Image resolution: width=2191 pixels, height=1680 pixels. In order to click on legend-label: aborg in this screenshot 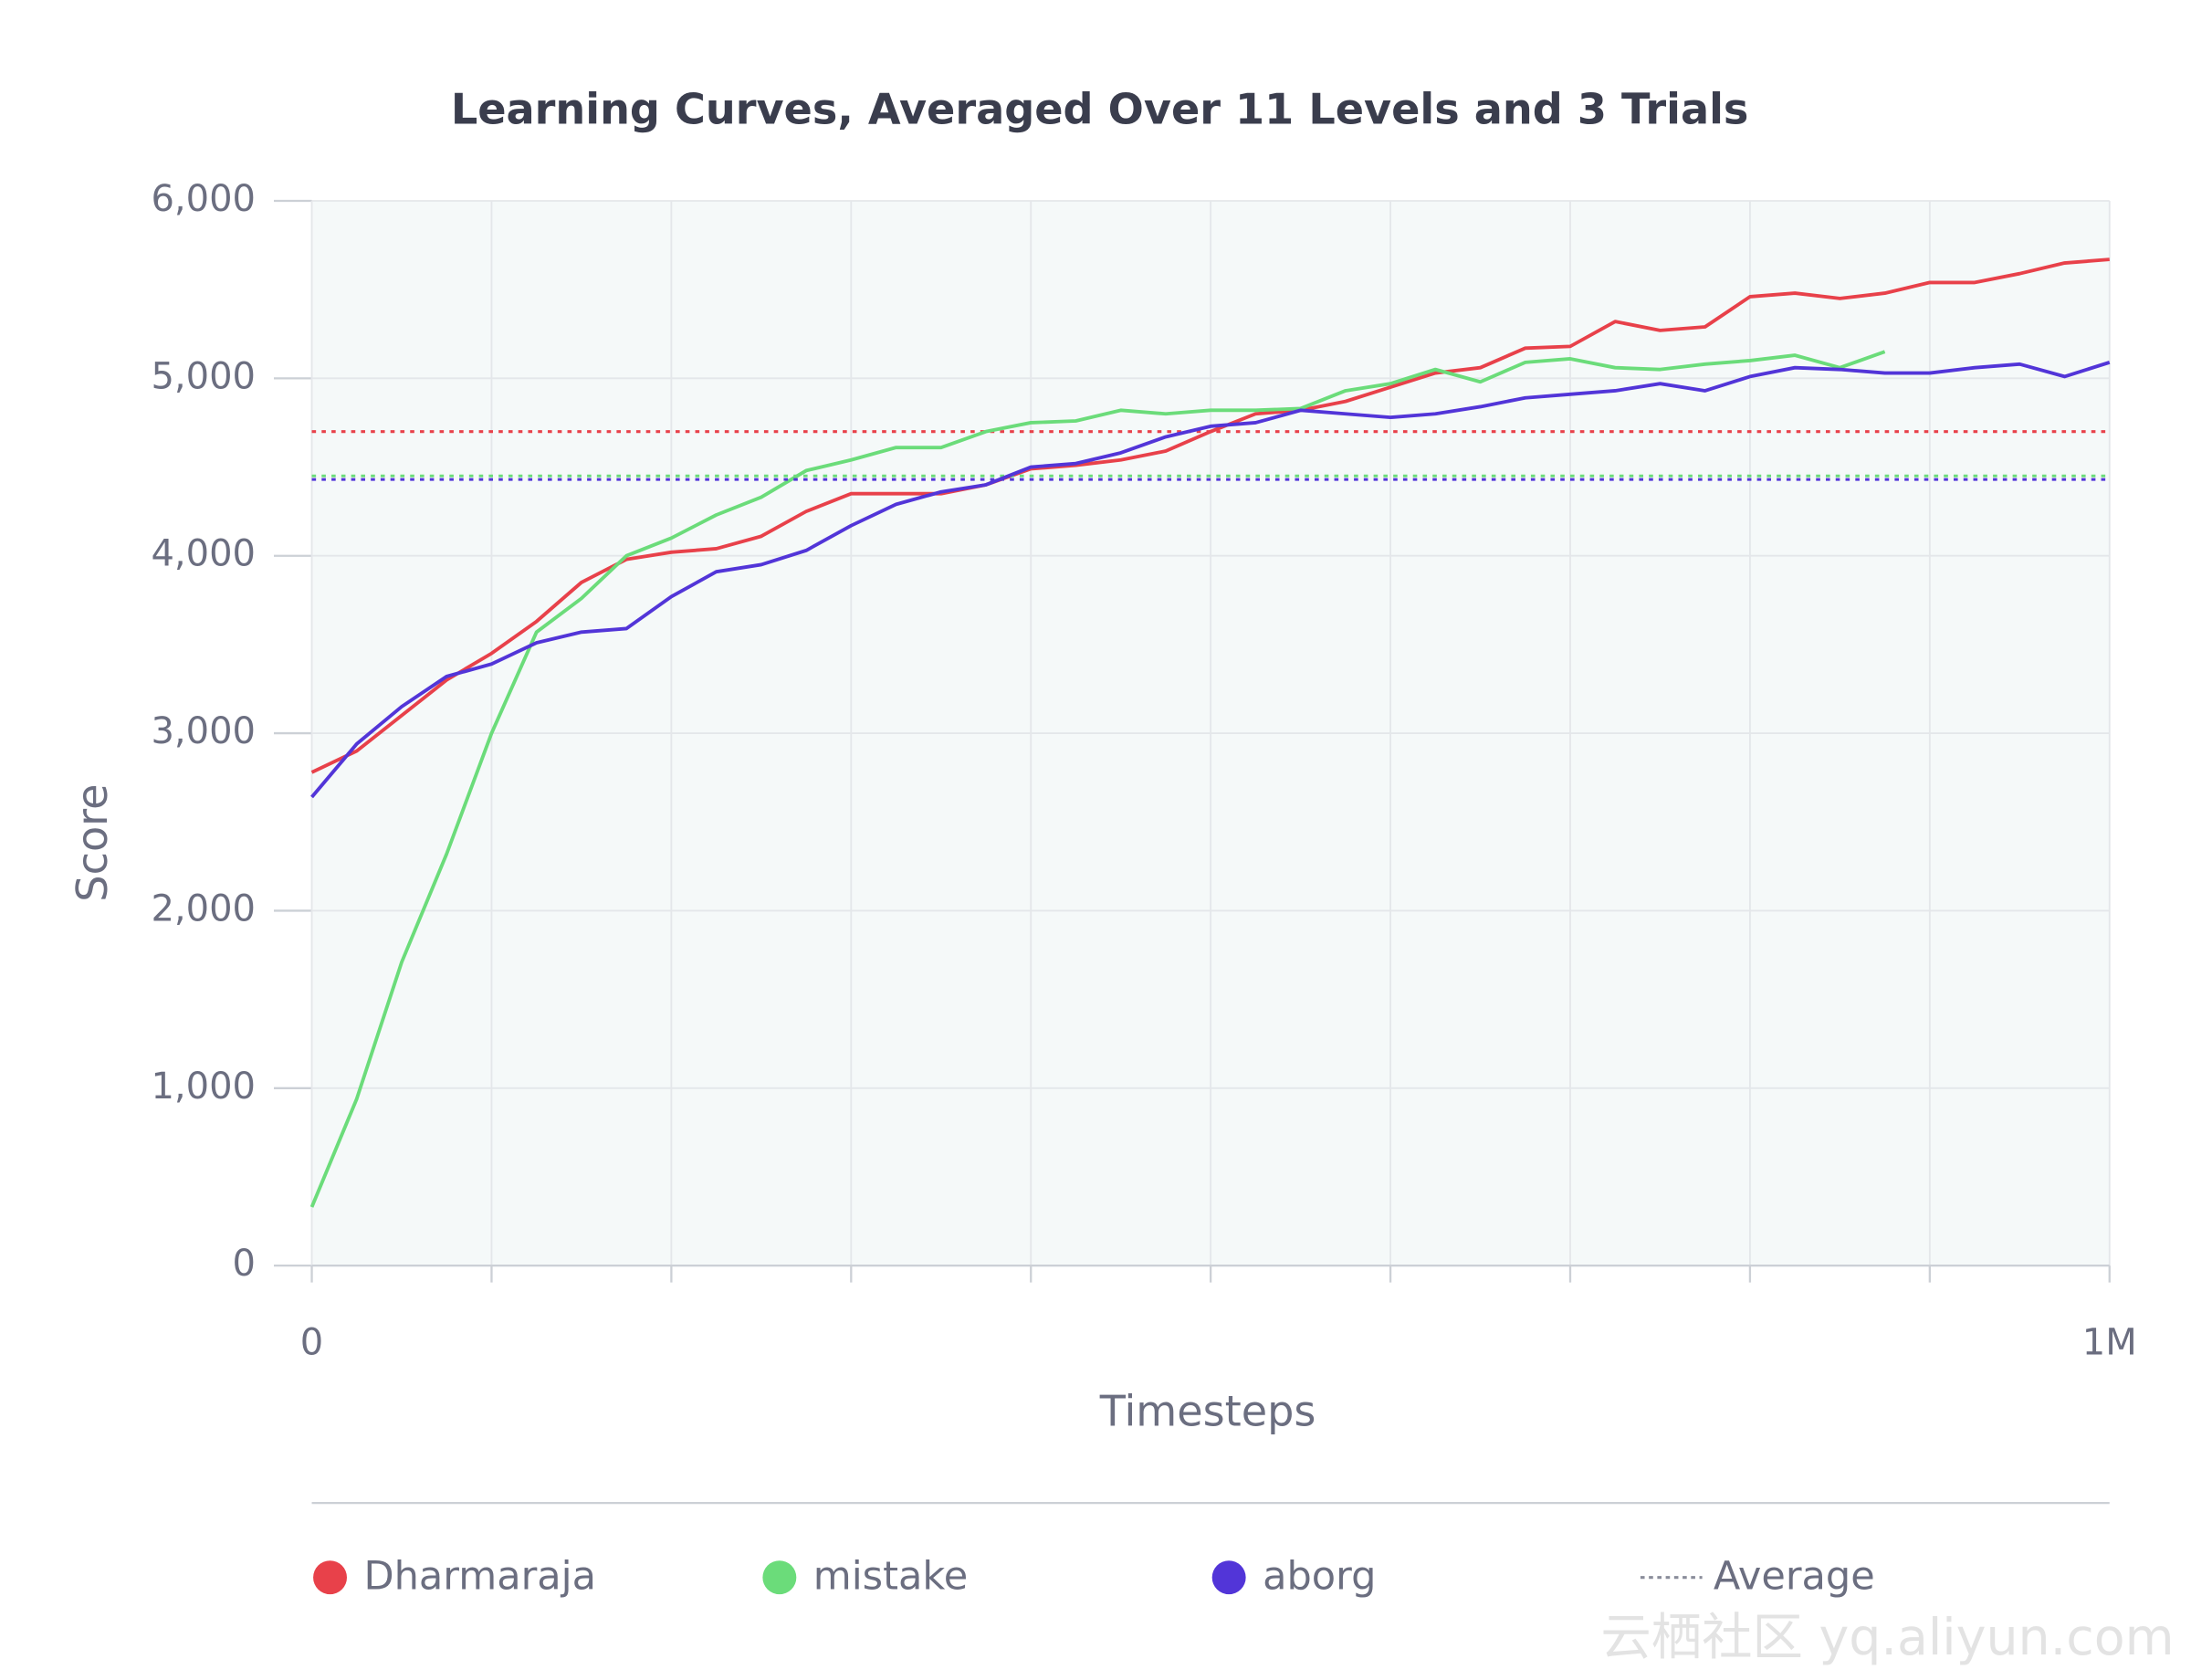, I will do `click(1319, 1577)`.